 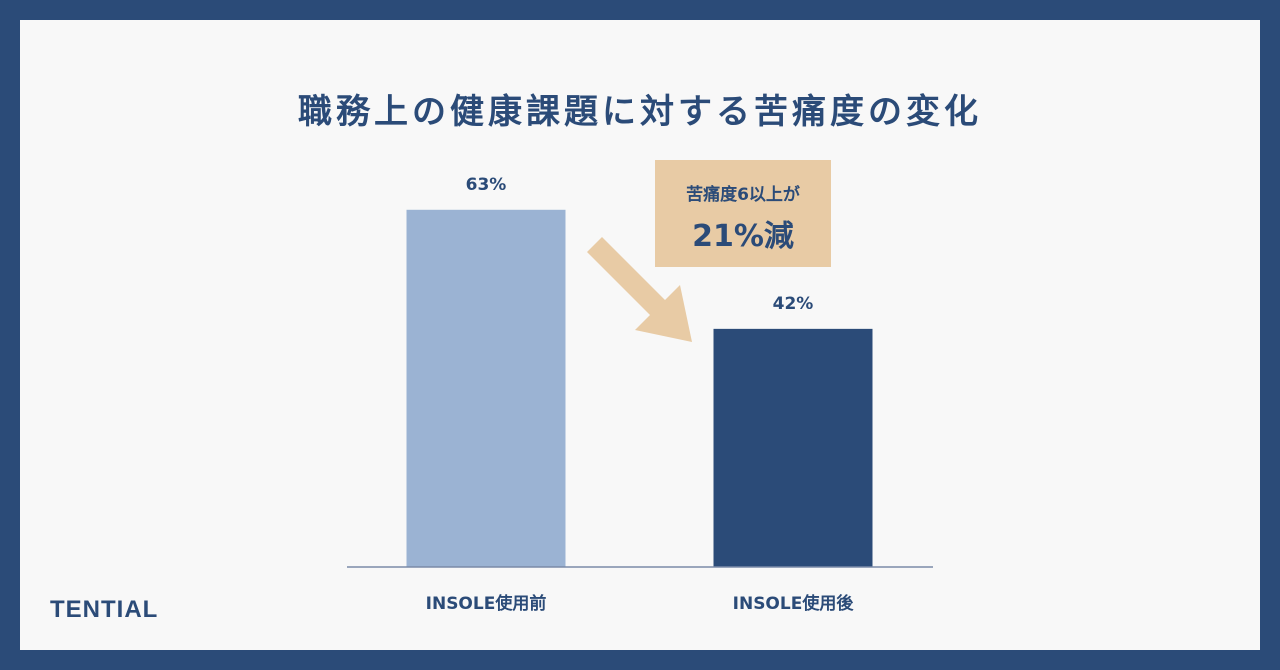 What do you see at coordinates (486, 603) in the screenshot?
I see `category-label-1: INSOLE使用前` at bounding box center [486, 603].